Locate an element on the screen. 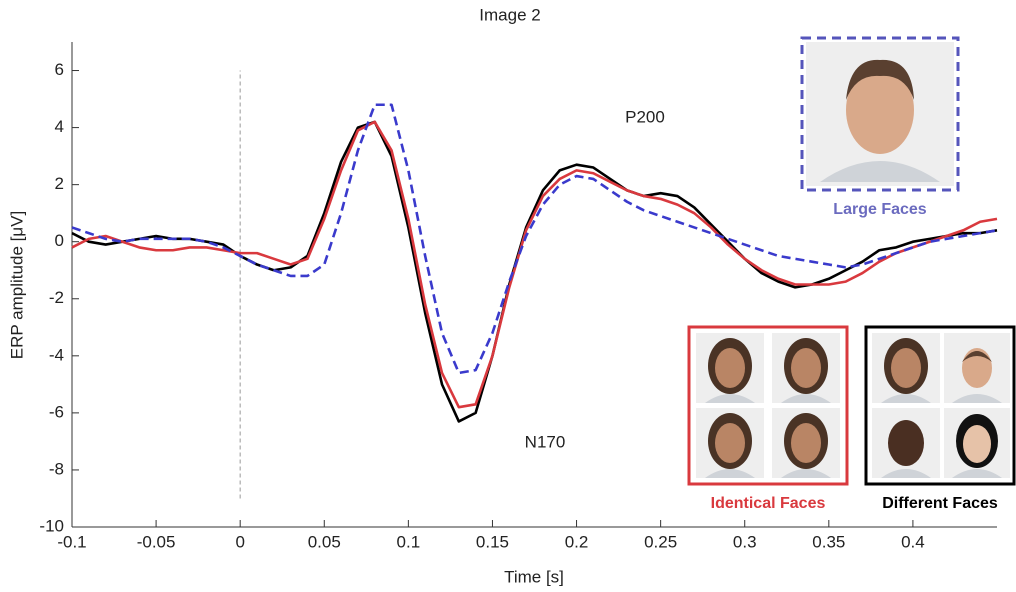 This screenshot has width=1016, height=592. y-tick-label: 4 is located at coordinates (59, 126).